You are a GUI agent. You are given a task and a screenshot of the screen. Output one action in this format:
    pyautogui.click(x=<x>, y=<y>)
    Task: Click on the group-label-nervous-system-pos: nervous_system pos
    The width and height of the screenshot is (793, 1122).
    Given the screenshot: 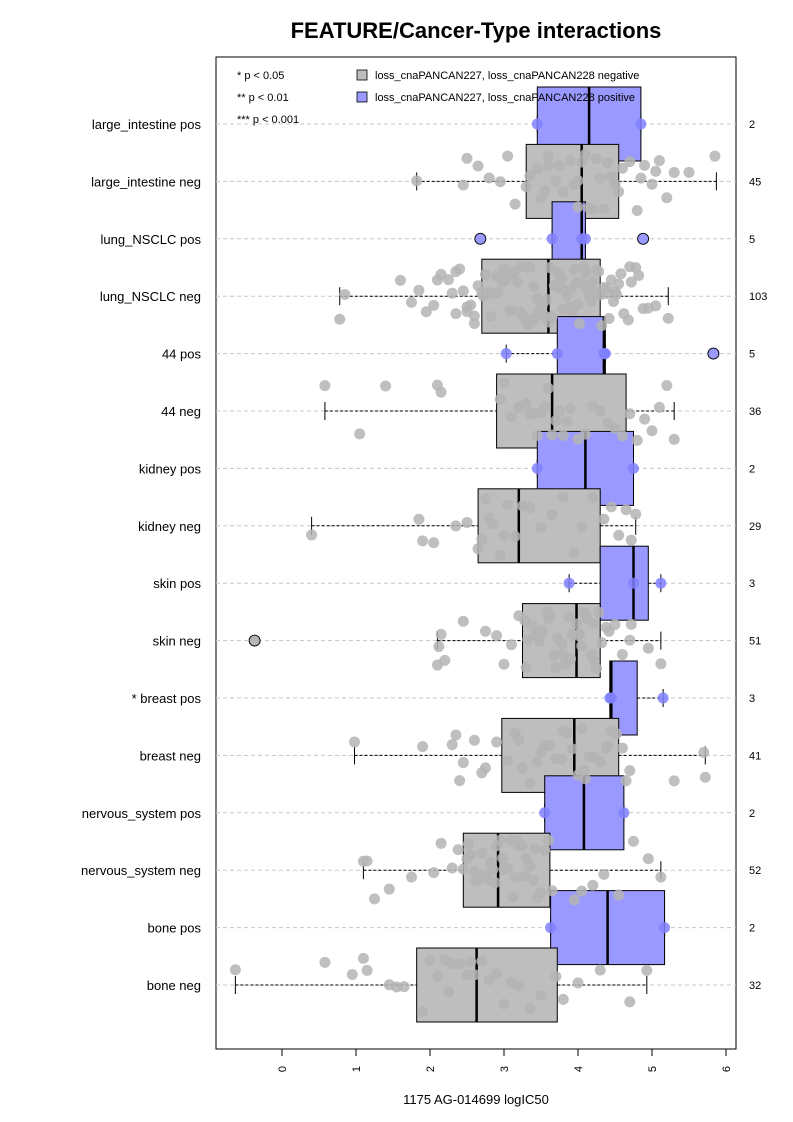 What is the action you would take?
    pyautogui.click(x=142, y=813)
    